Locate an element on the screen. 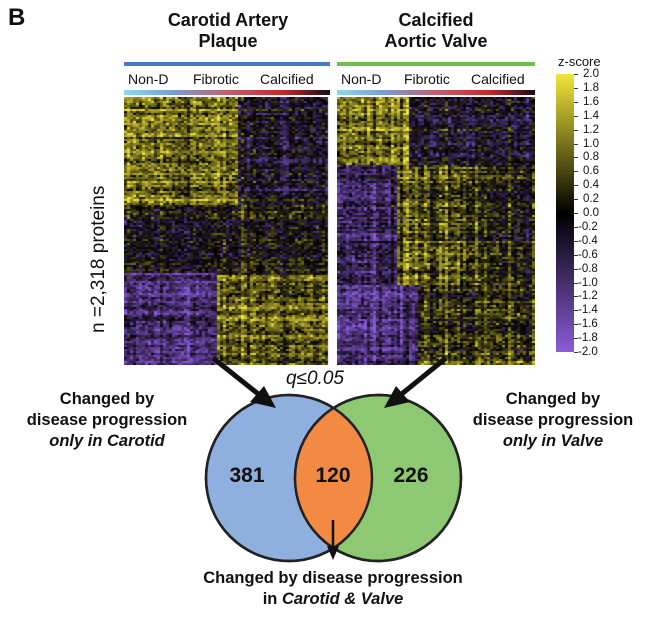 The height and width of the screenshot is (626, 658). colorbar-tick-label: 0.6 is located at coordinates (591, 171).